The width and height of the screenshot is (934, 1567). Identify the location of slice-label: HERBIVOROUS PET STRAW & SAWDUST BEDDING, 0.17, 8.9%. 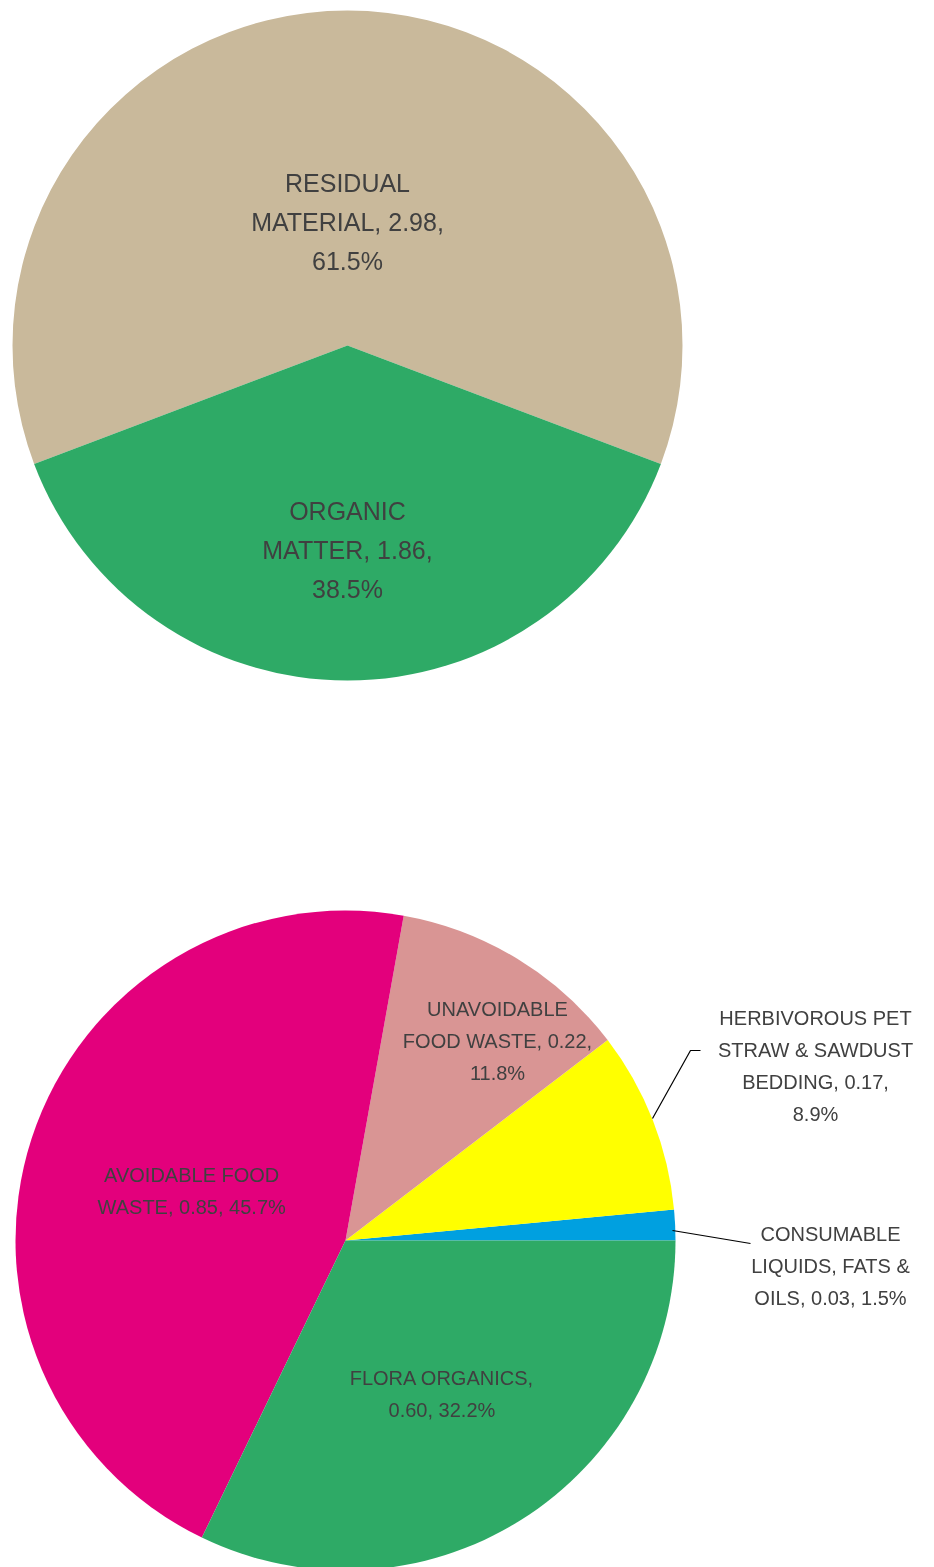
(815, 1065).